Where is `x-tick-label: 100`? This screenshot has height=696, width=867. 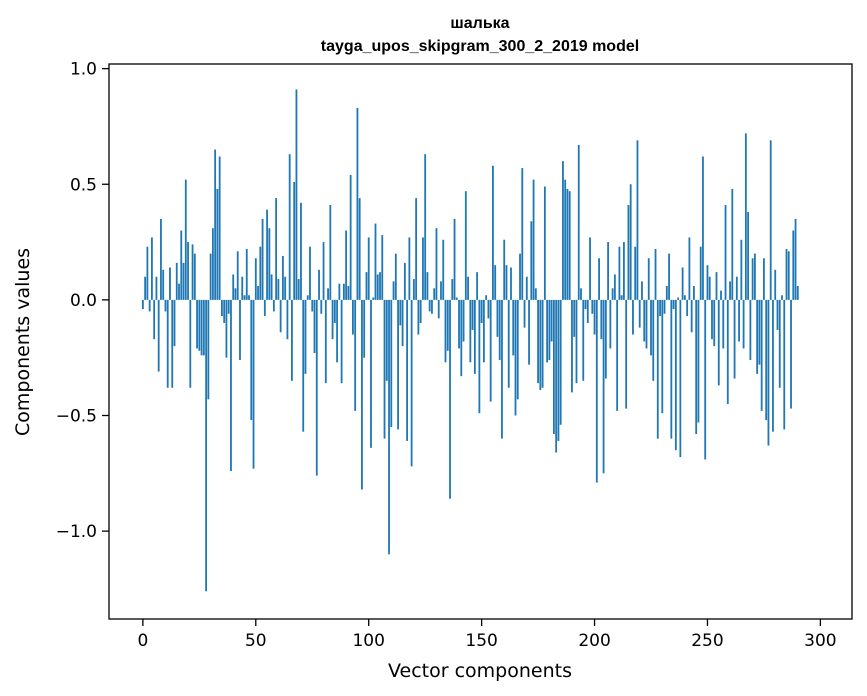
x-tick-label: 100 is located at coordinates (368, 641).